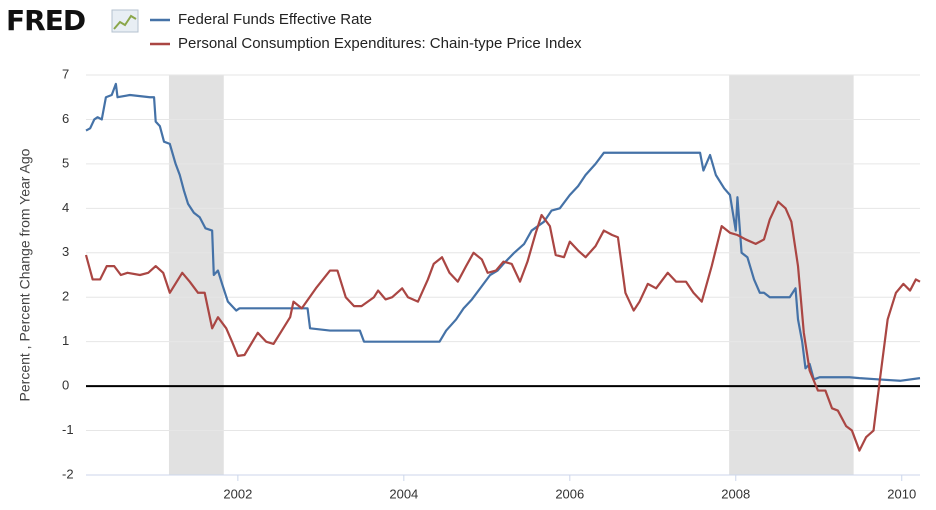 This screenshot has height=510, width=936. Describe the element at coordinates (65, 73) in the screenshot. I see `y-tick-label: 7` at that location.